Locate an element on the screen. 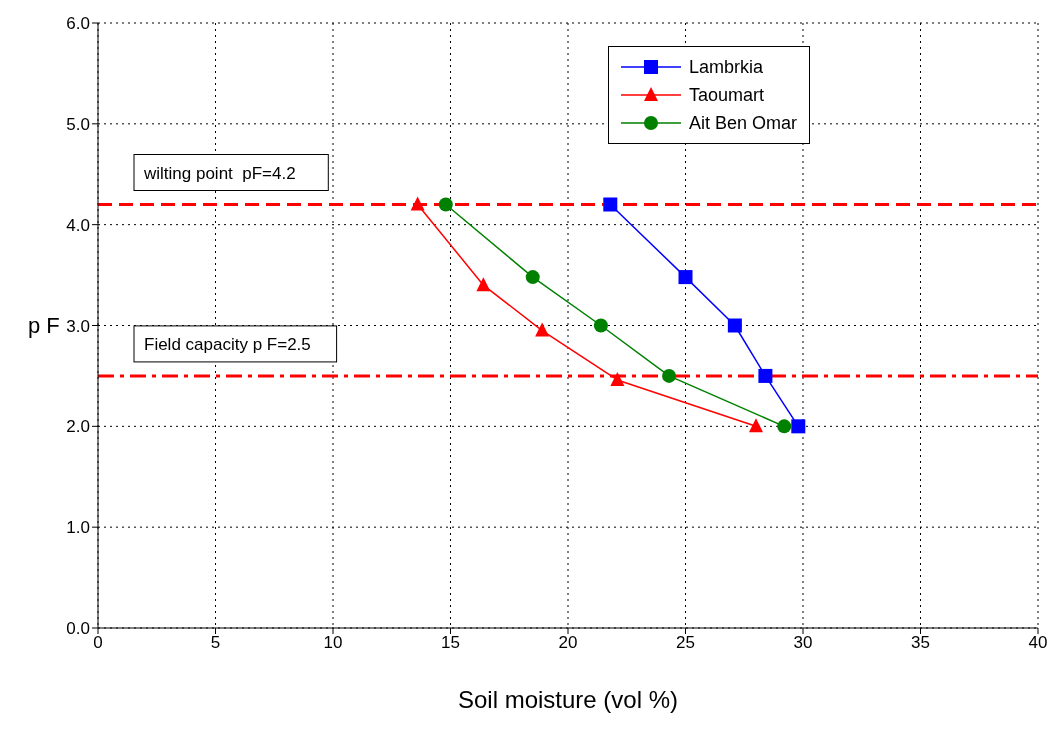 The height and width of the screenshot is (736, 1056). x-tick-label: 10 is located at coordinates (333, 643).